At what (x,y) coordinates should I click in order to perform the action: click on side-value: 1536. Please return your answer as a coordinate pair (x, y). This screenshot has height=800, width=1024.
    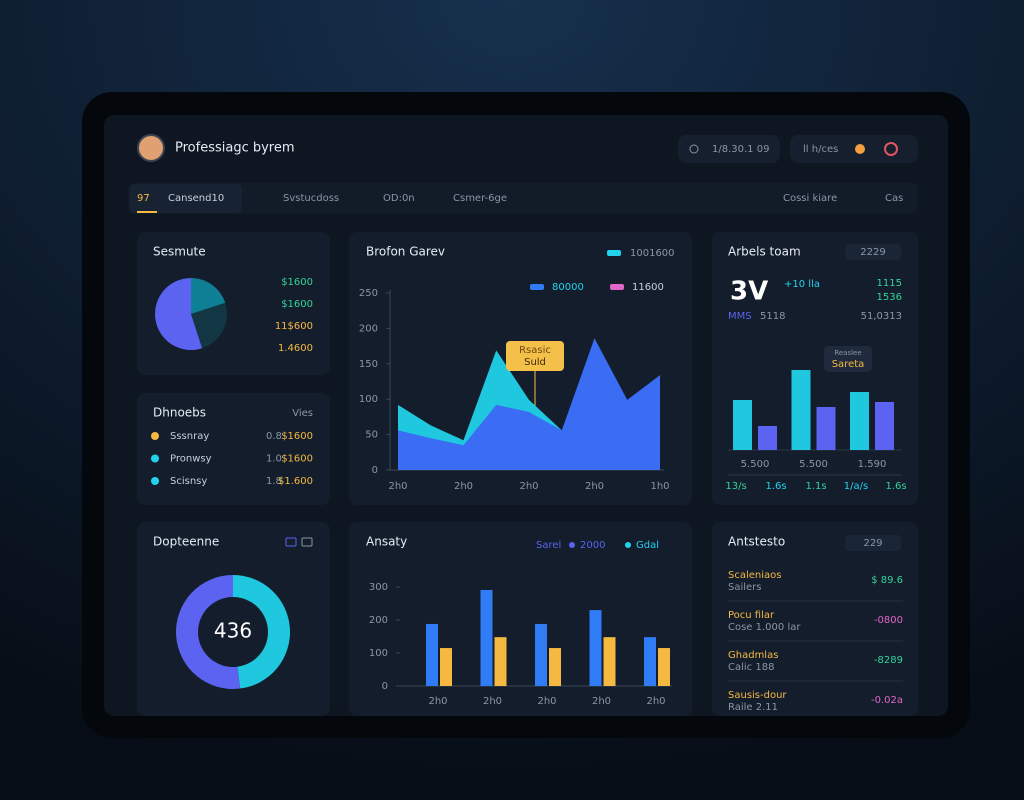
    Looking at the image, I should click on (889, 297).